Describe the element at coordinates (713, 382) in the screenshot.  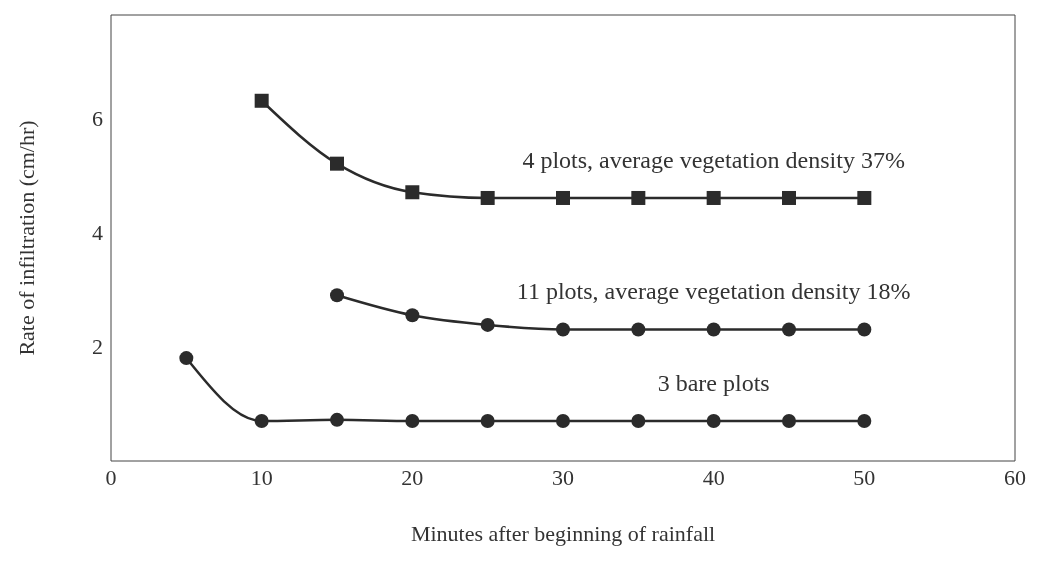
I see `series-label: 3 bare plots` at that location.